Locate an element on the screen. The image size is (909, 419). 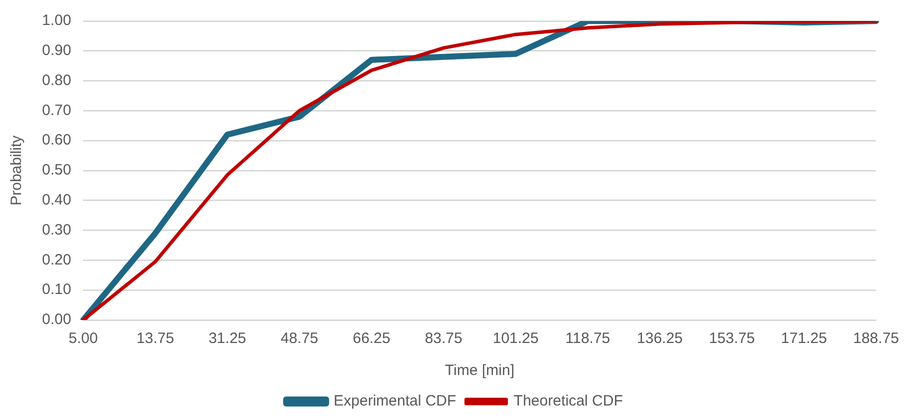
y-tick-label: 0.90 is located at coordinates (57, 51).